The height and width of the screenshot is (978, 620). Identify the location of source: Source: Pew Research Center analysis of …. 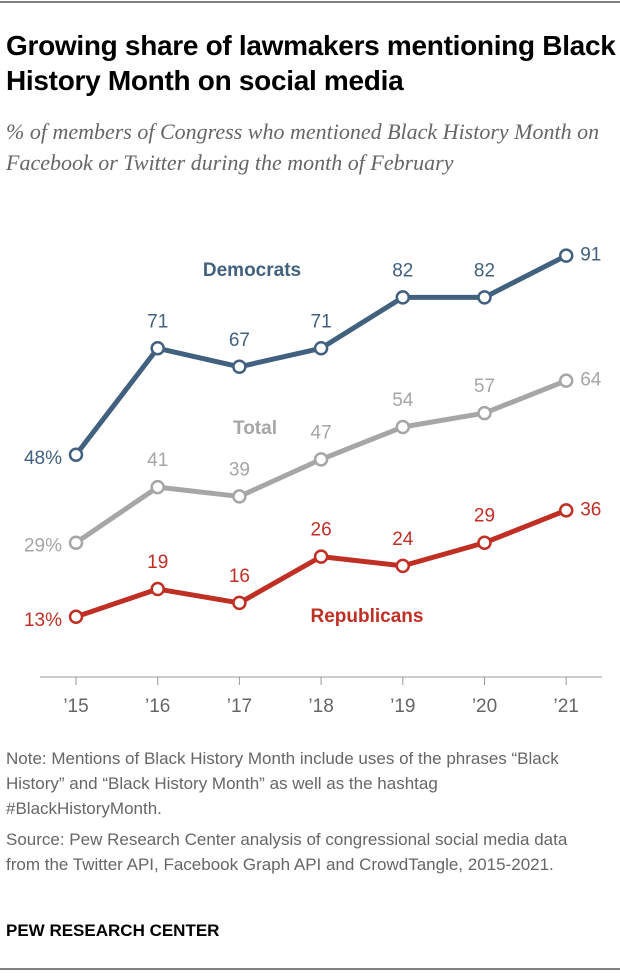
(287, 852).